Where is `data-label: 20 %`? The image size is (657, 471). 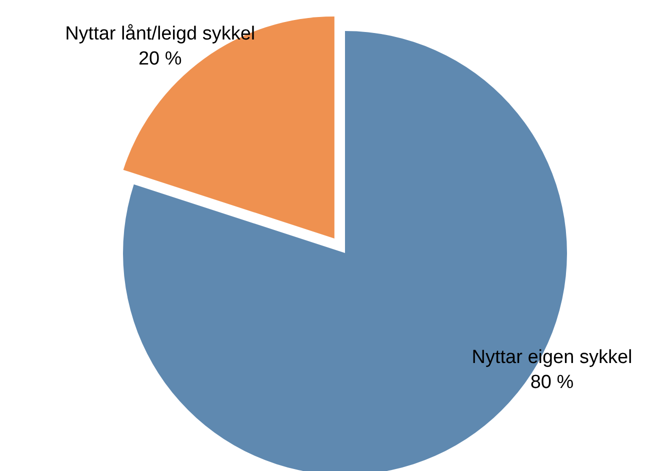 data-label: 20 % is located at coordinates (160, 59).